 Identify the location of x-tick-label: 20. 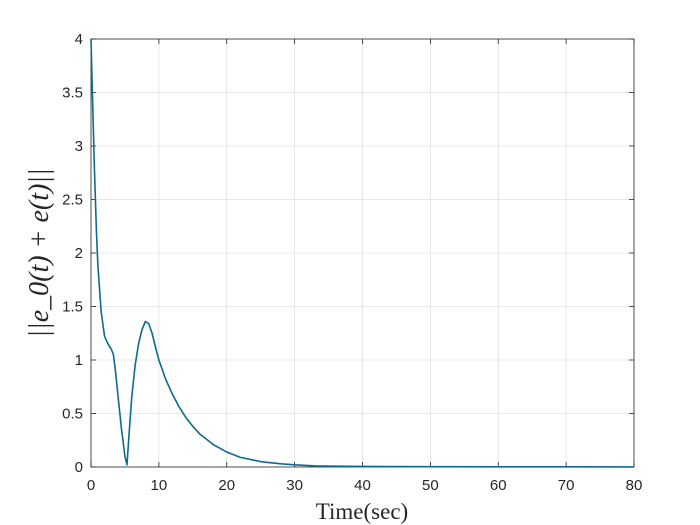
(226, 485).